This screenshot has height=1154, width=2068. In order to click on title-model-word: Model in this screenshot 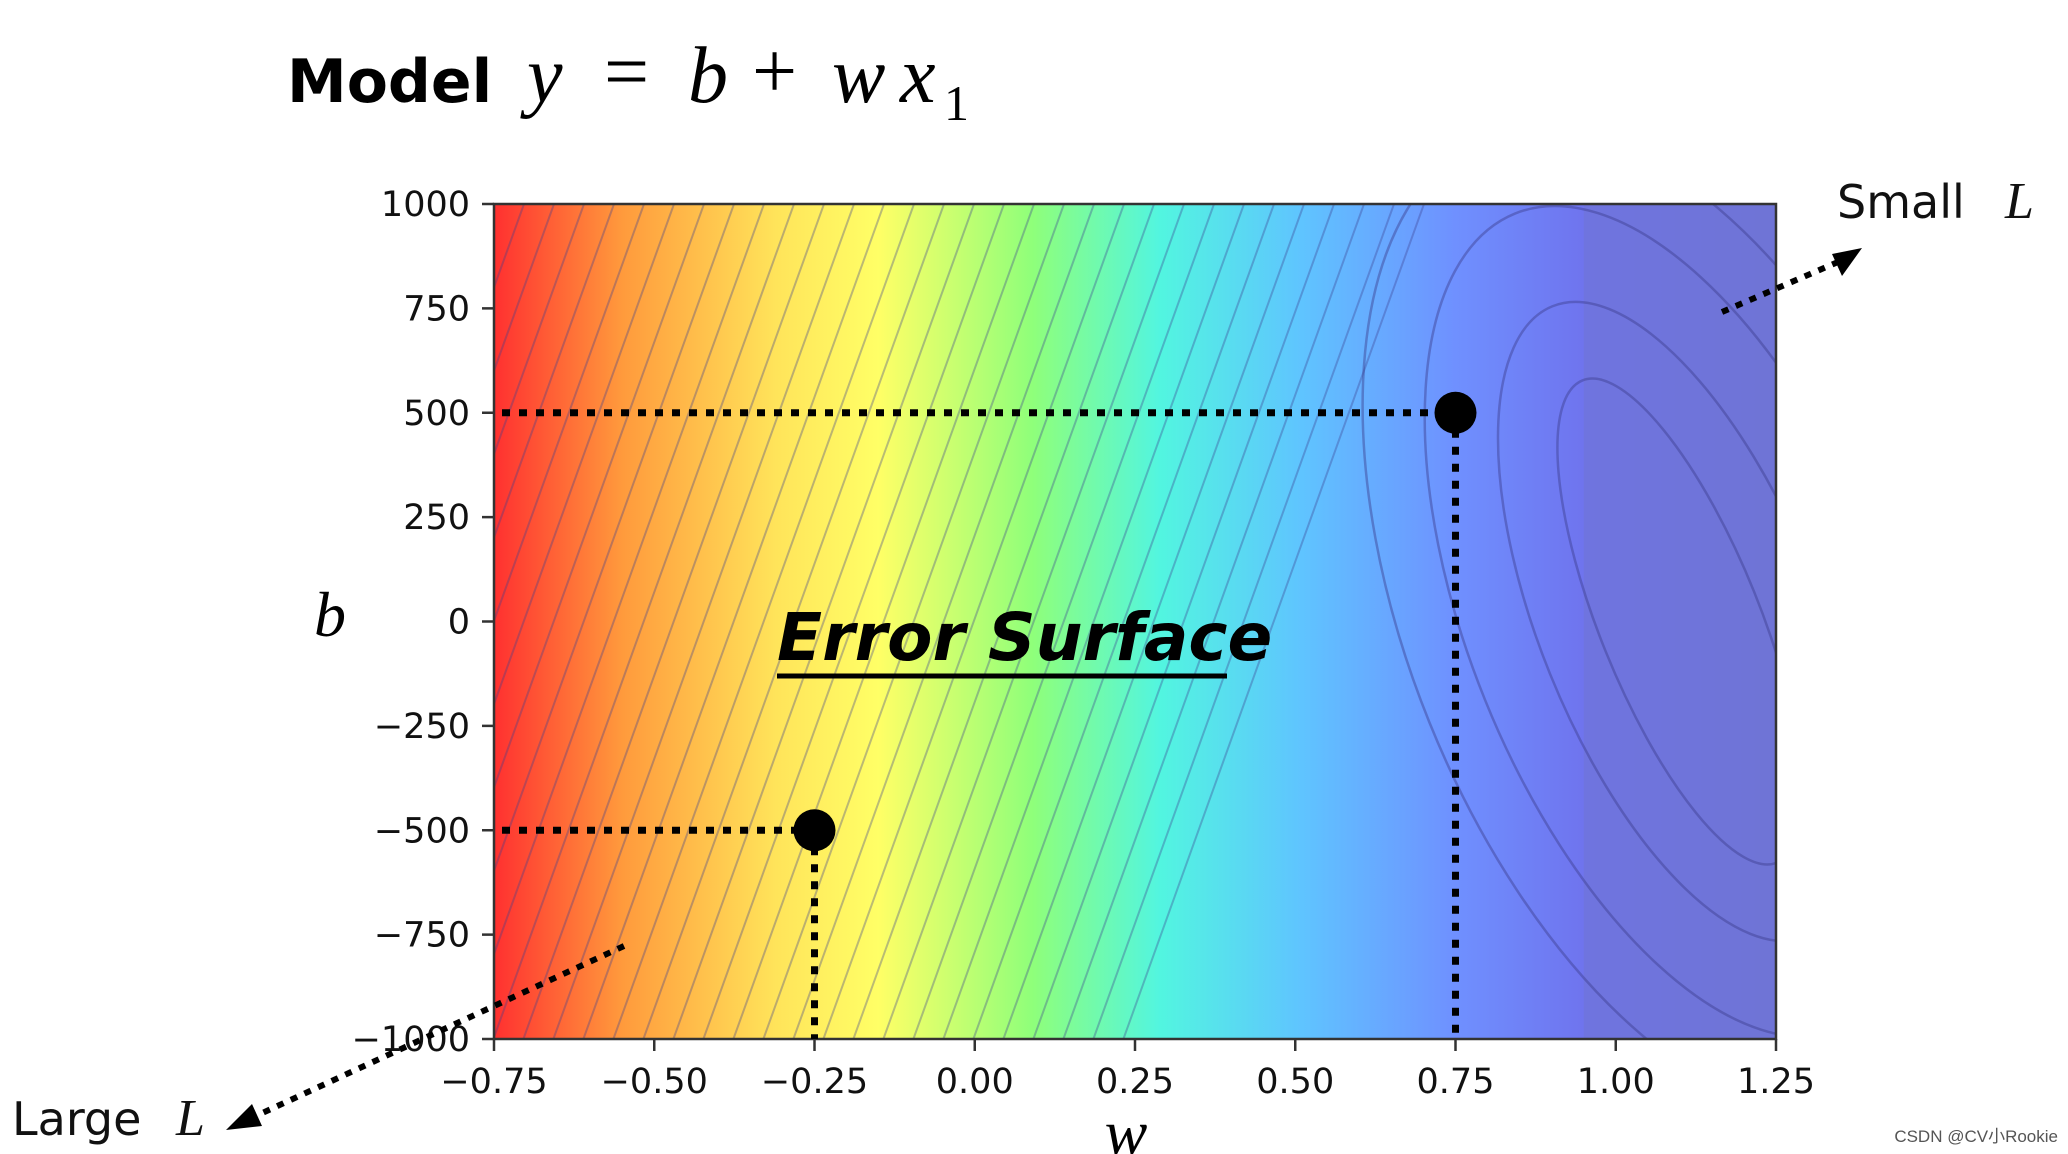, I will do `click(389, 82)`.